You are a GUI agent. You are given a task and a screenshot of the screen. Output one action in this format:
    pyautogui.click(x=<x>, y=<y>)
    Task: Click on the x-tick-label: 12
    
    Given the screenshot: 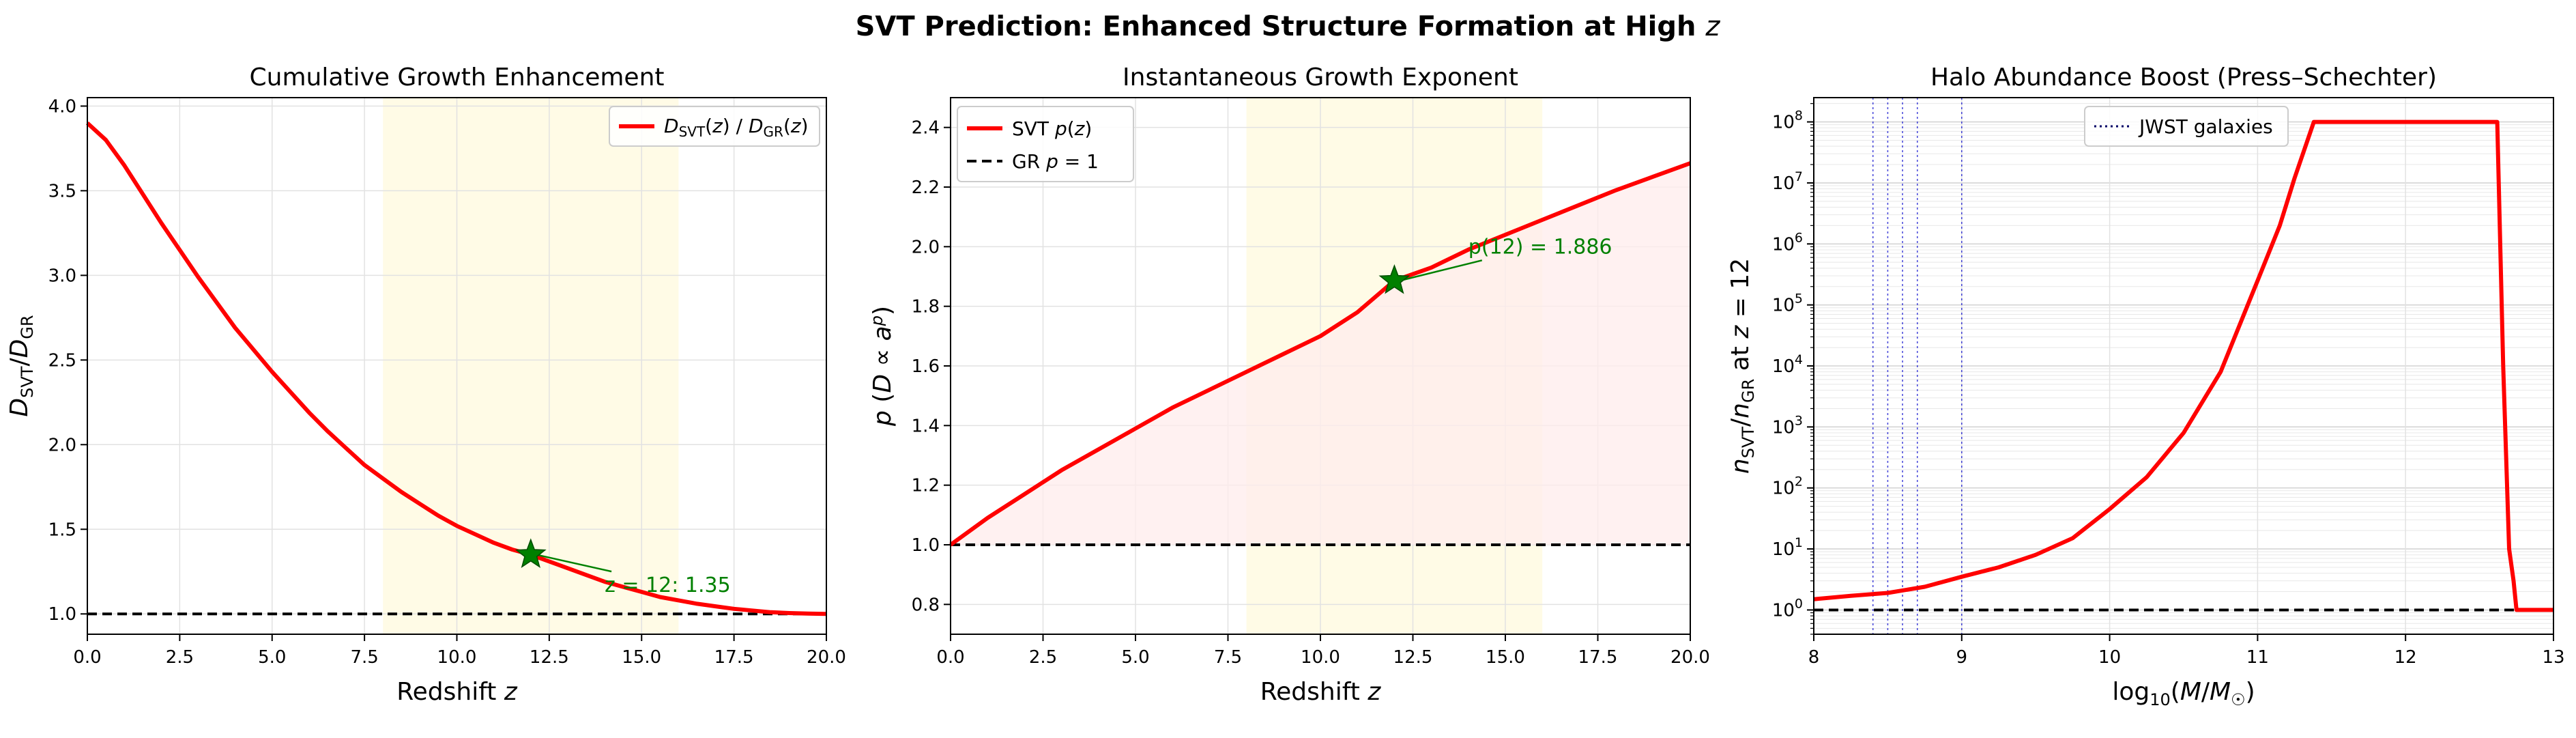 What is the action you would take?
    pyautogui.click(x=2405, y=657)
    